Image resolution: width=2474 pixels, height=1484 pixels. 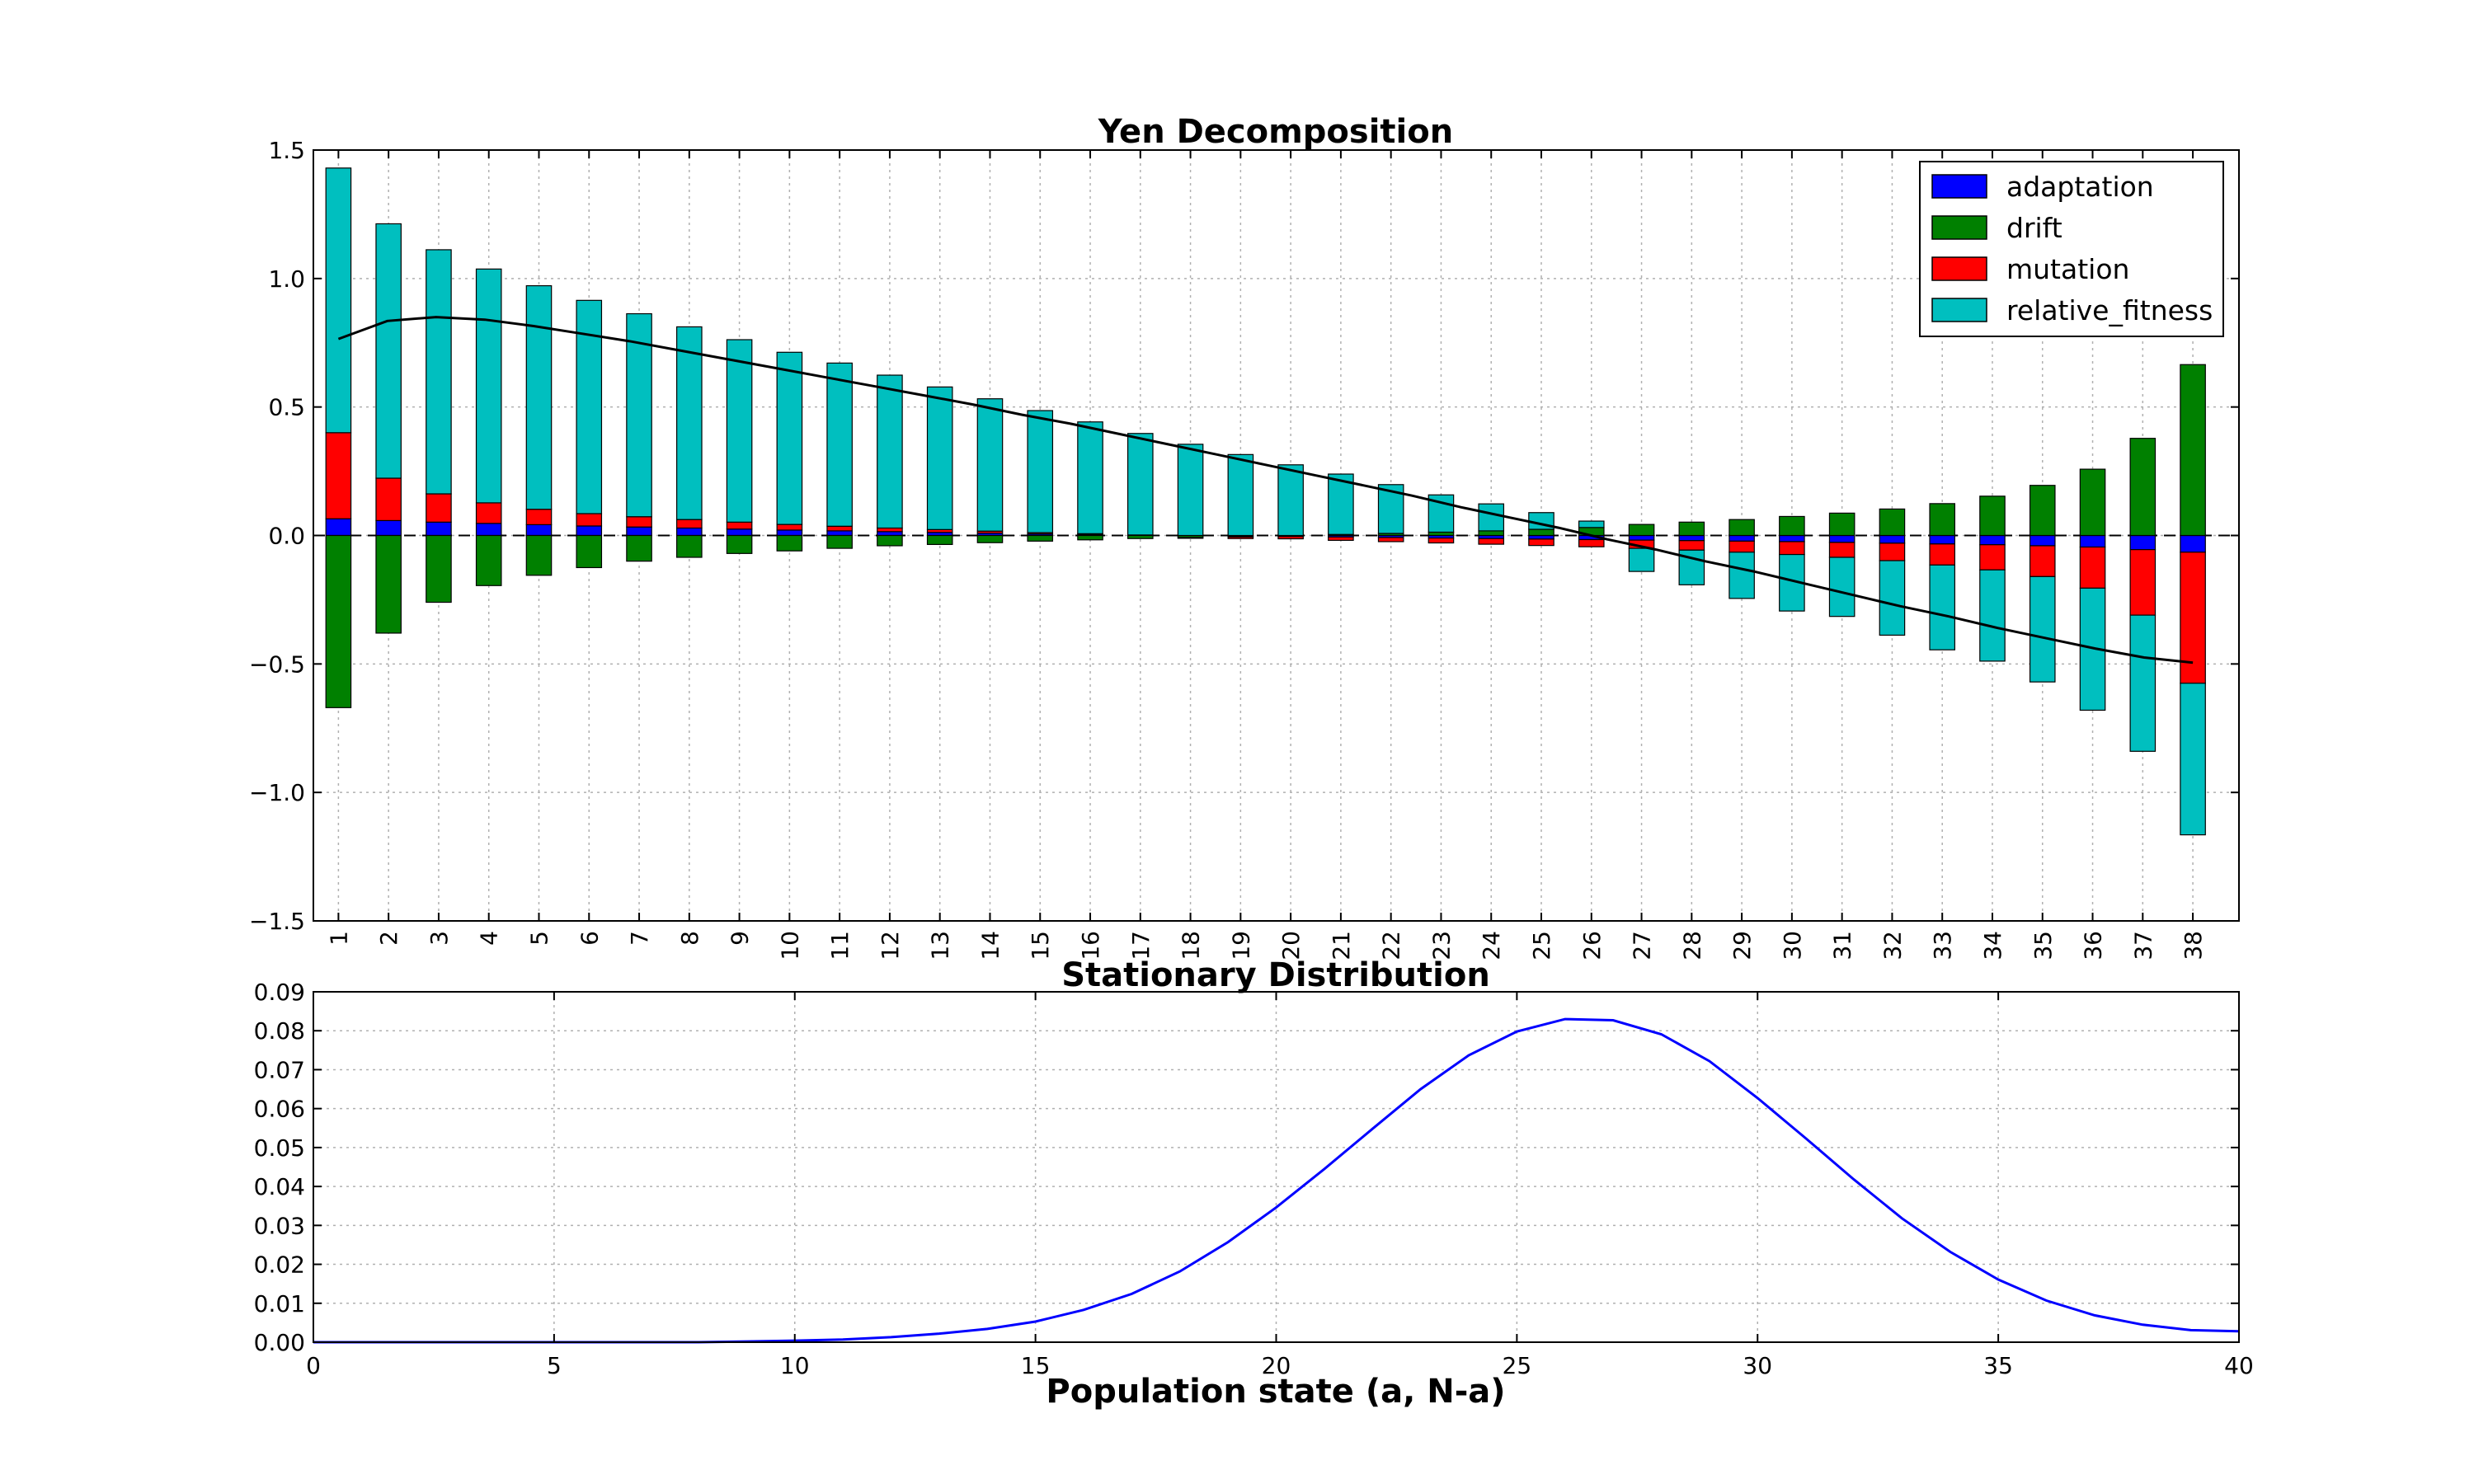 I want to click on bottom-y-tick-label: 0.05, so click(x=279, y=1148).